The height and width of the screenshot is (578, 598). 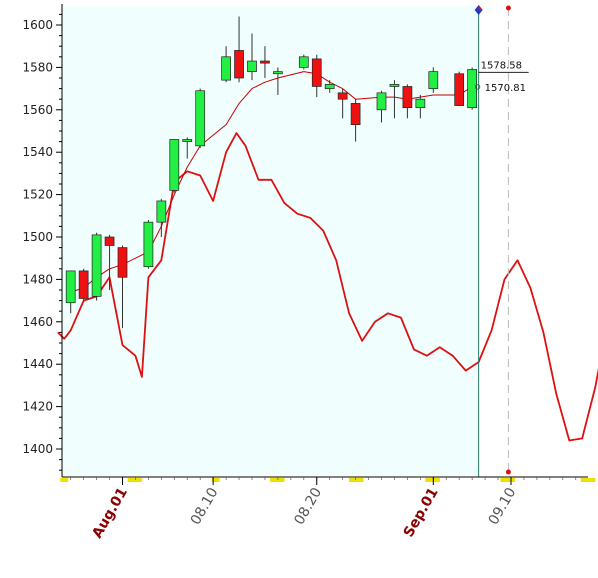 I want to click on y-tick-label: 1580, so click(x=37, y=67).